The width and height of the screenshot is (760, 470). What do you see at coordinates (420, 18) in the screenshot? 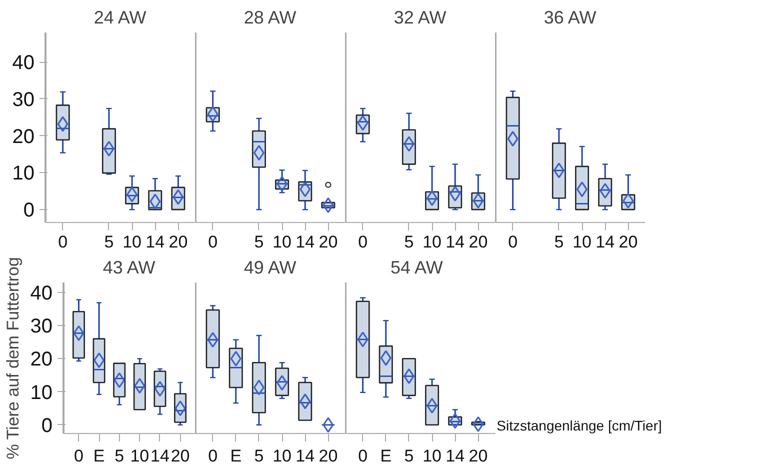
I see `chart-title: 32 AW` at bounding box center [420, 18].